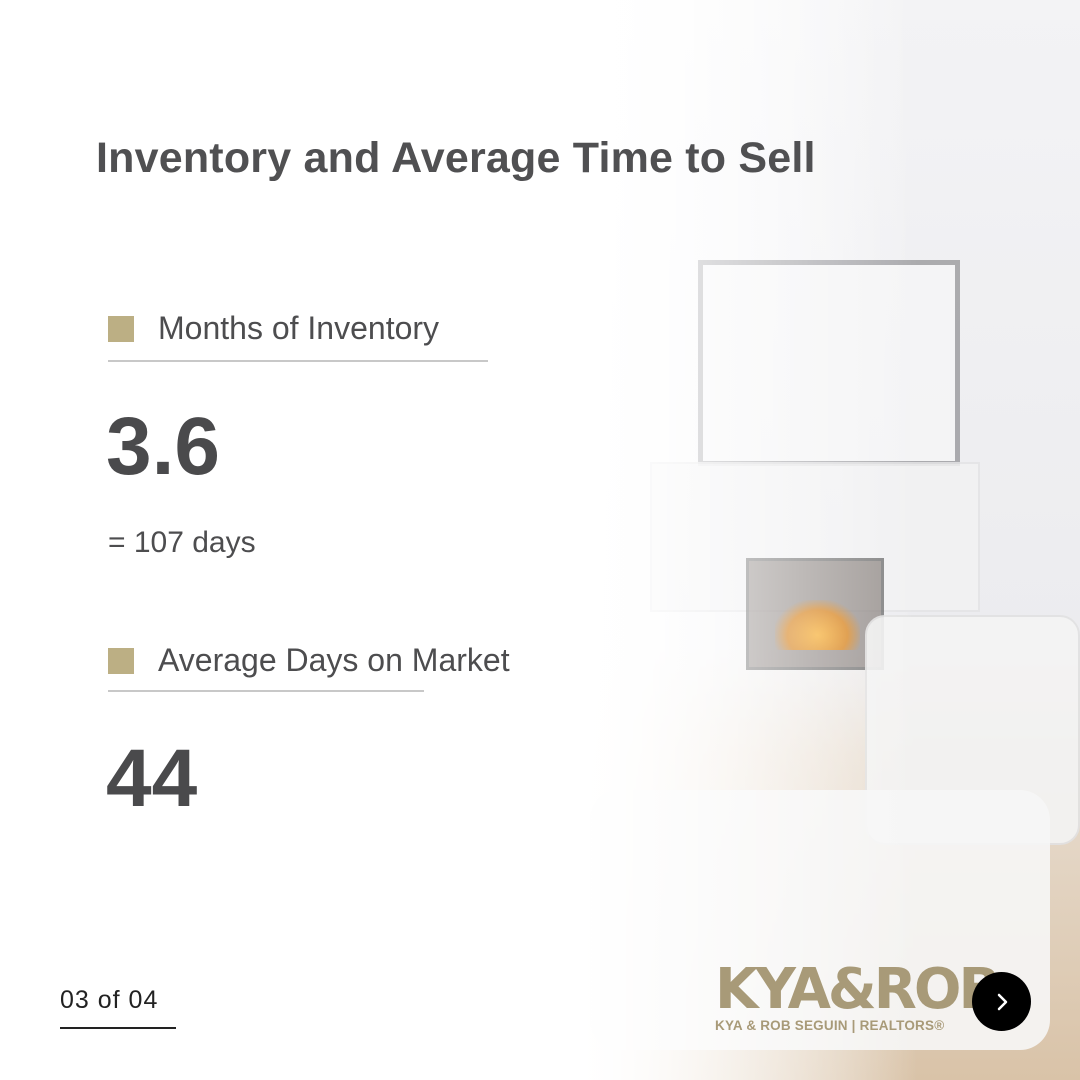 This screenshot has width=1080, height=1080. I want to click on logo-tagline: KYA & ROB SEGUIN | REALTORS®, so click(830, 1025).